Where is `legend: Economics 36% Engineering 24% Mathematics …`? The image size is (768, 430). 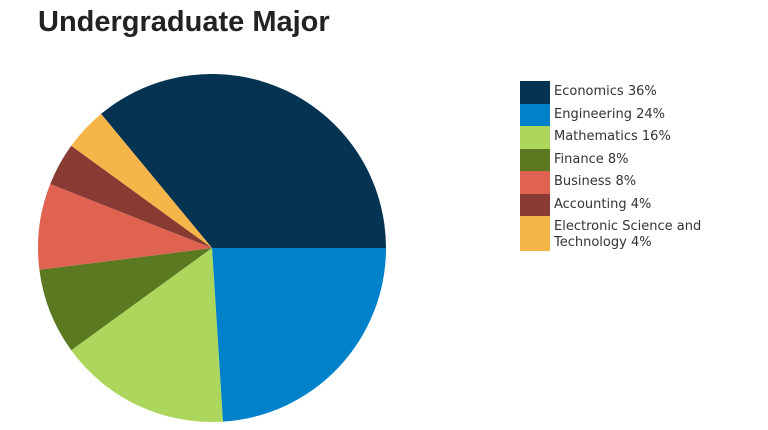 legend: Economics 36% Engineering 24% Mathematics … is located at coordinates (620, 166).